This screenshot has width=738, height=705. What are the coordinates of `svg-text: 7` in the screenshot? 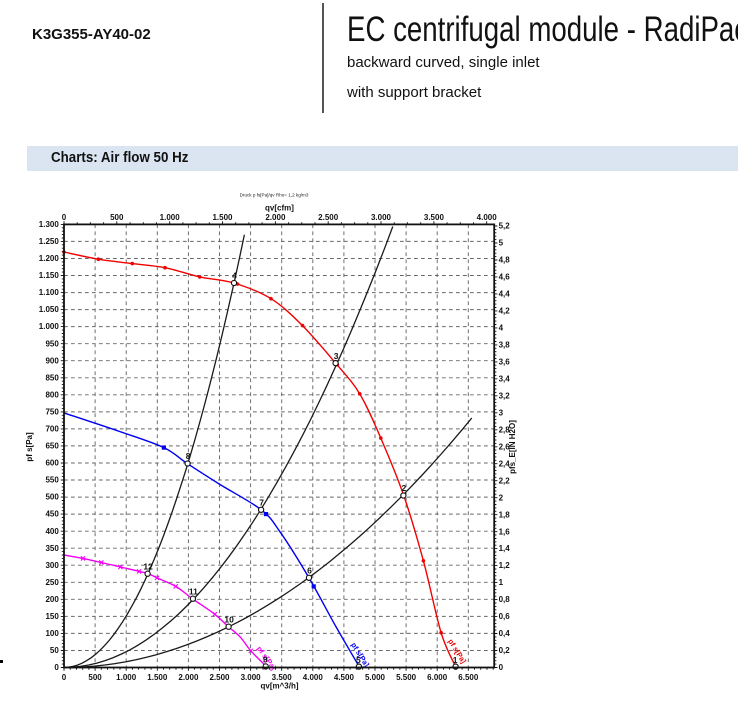 It's located at (261, 503).